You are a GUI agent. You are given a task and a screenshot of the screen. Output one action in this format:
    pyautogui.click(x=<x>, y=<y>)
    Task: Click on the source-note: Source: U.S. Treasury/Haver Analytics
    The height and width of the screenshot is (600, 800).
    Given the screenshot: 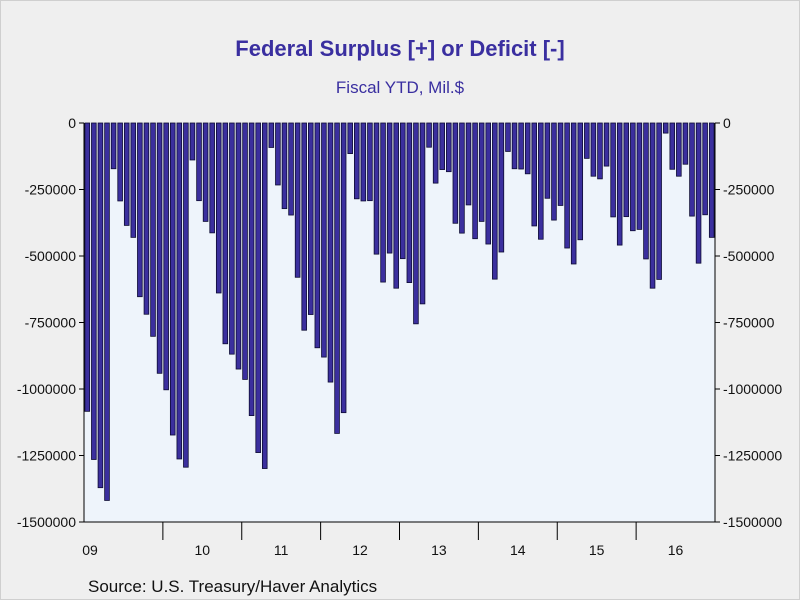 What is the action you would take?
    pyautogui.click(x=233, y=586)
    